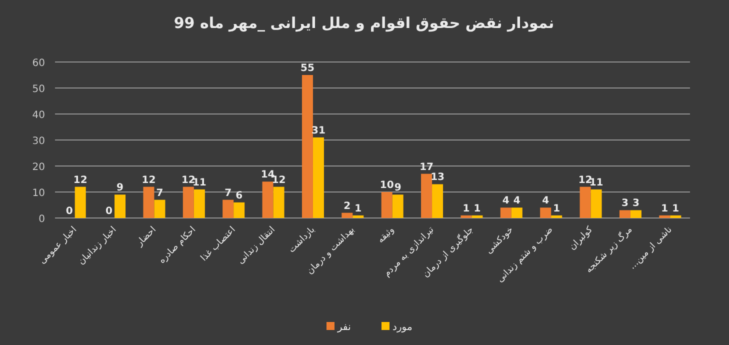 This screenshot has height=345, width=729. What do you see at coordinates (343, 327) in the screenshot?
I see `legend-label: نفر` at bounding box center [343, 327].